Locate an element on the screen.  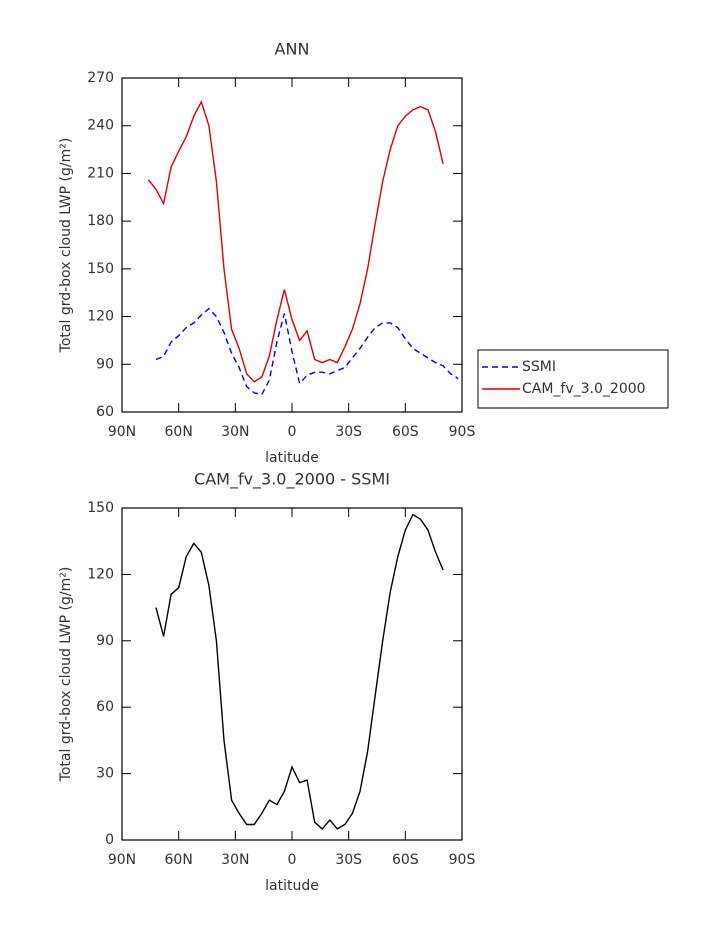
y-tick-label: 270 is located at coordinates (100, 78).